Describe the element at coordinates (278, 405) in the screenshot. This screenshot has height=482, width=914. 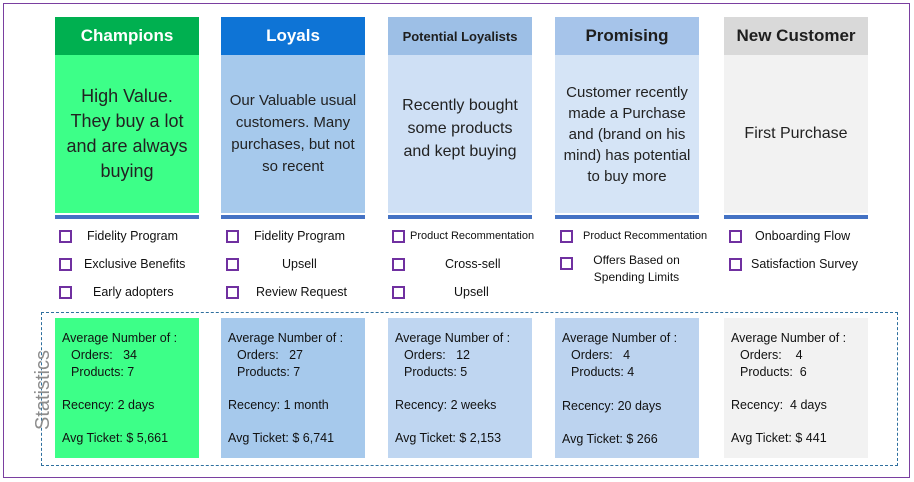
I see `stats-recency: Recency: 1 month` at that location.